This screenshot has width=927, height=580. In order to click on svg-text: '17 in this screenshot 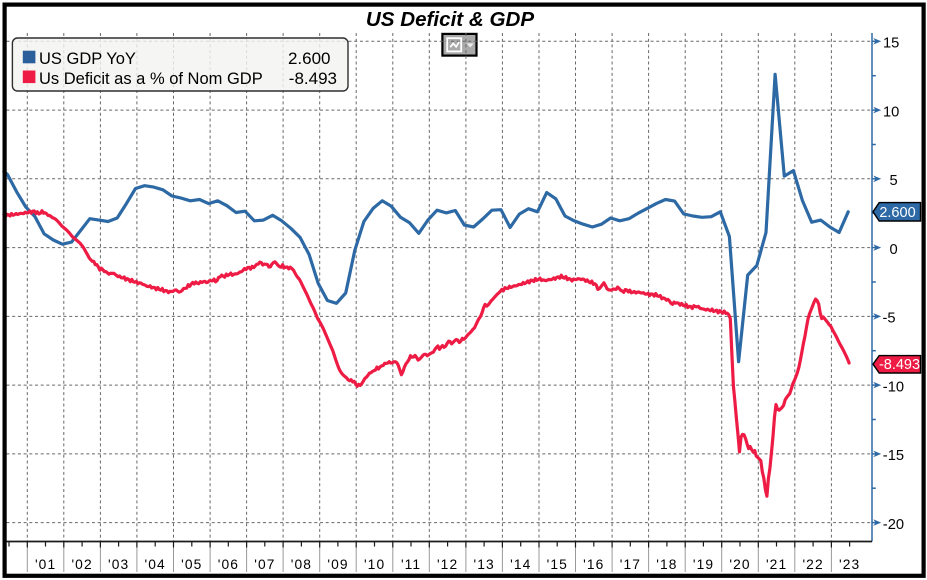, I will do `click(630, 564)`.